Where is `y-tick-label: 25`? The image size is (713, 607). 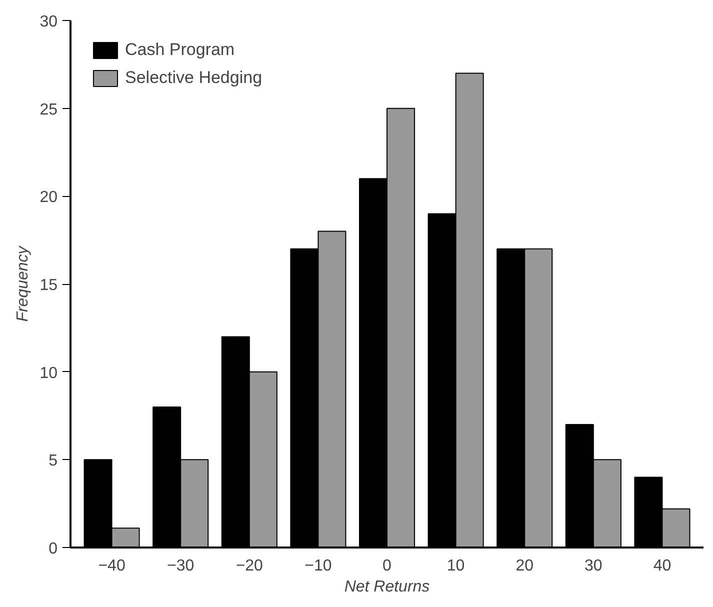 y-tick-label: 25 is located at coordinates (49, 109).